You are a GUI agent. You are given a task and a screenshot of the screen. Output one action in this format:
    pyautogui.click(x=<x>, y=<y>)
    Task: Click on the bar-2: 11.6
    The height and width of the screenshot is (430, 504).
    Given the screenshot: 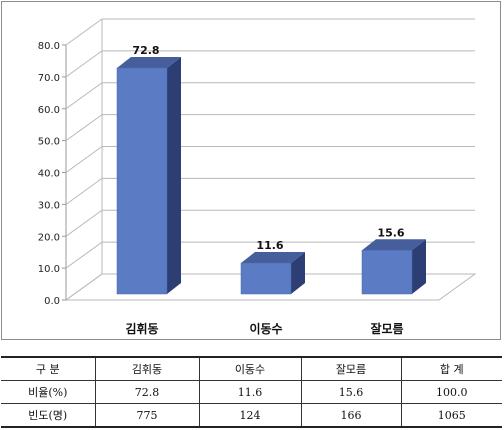 What is the action you would take?
    pyautogui.click(x=272, y=267)
    